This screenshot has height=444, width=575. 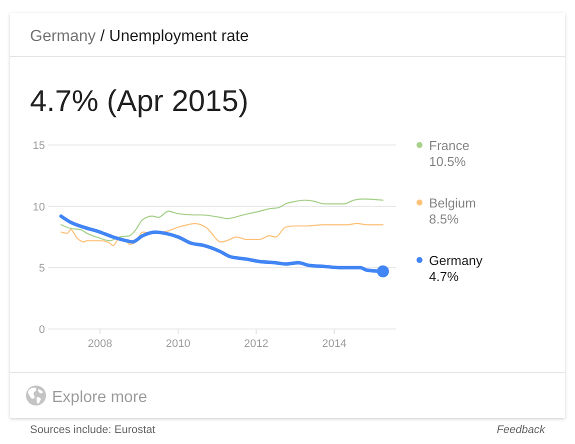 What do you see at coordinates (452, 203) in the screenshot?
I see `legend-label: Belgium` at bounding box center [452, 203].